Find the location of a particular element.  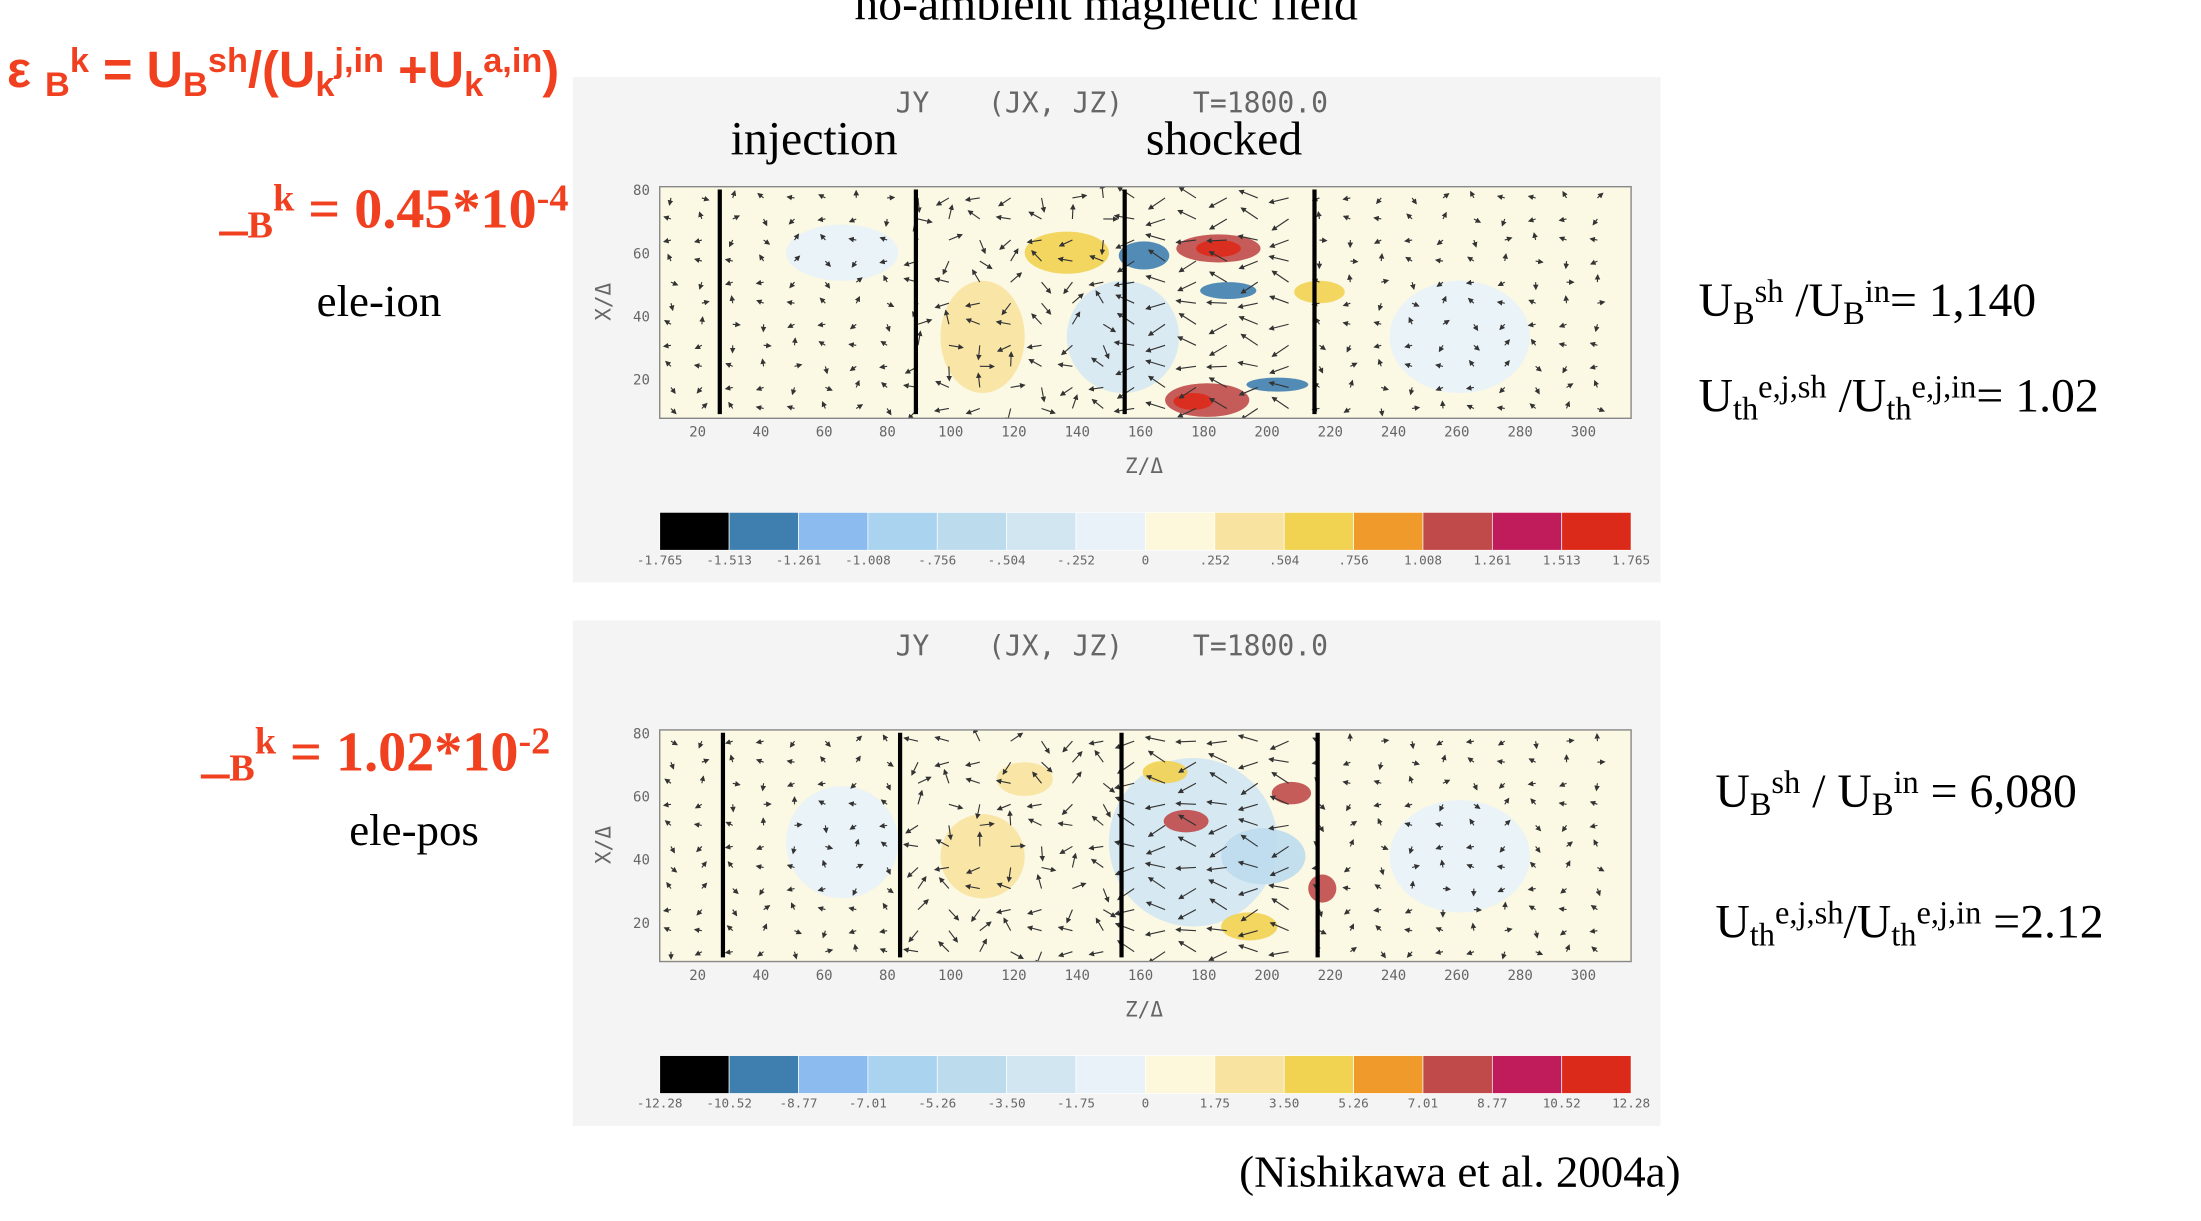

y-tick-label: 20 is located at coordinates (641, 381).